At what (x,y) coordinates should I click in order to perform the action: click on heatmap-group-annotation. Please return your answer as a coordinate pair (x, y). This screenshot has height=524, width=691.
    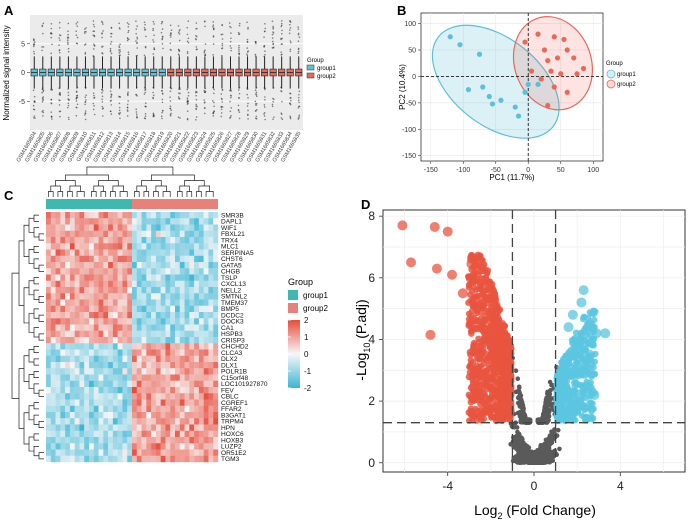
    Looking at the image, I should click on (132, 204).